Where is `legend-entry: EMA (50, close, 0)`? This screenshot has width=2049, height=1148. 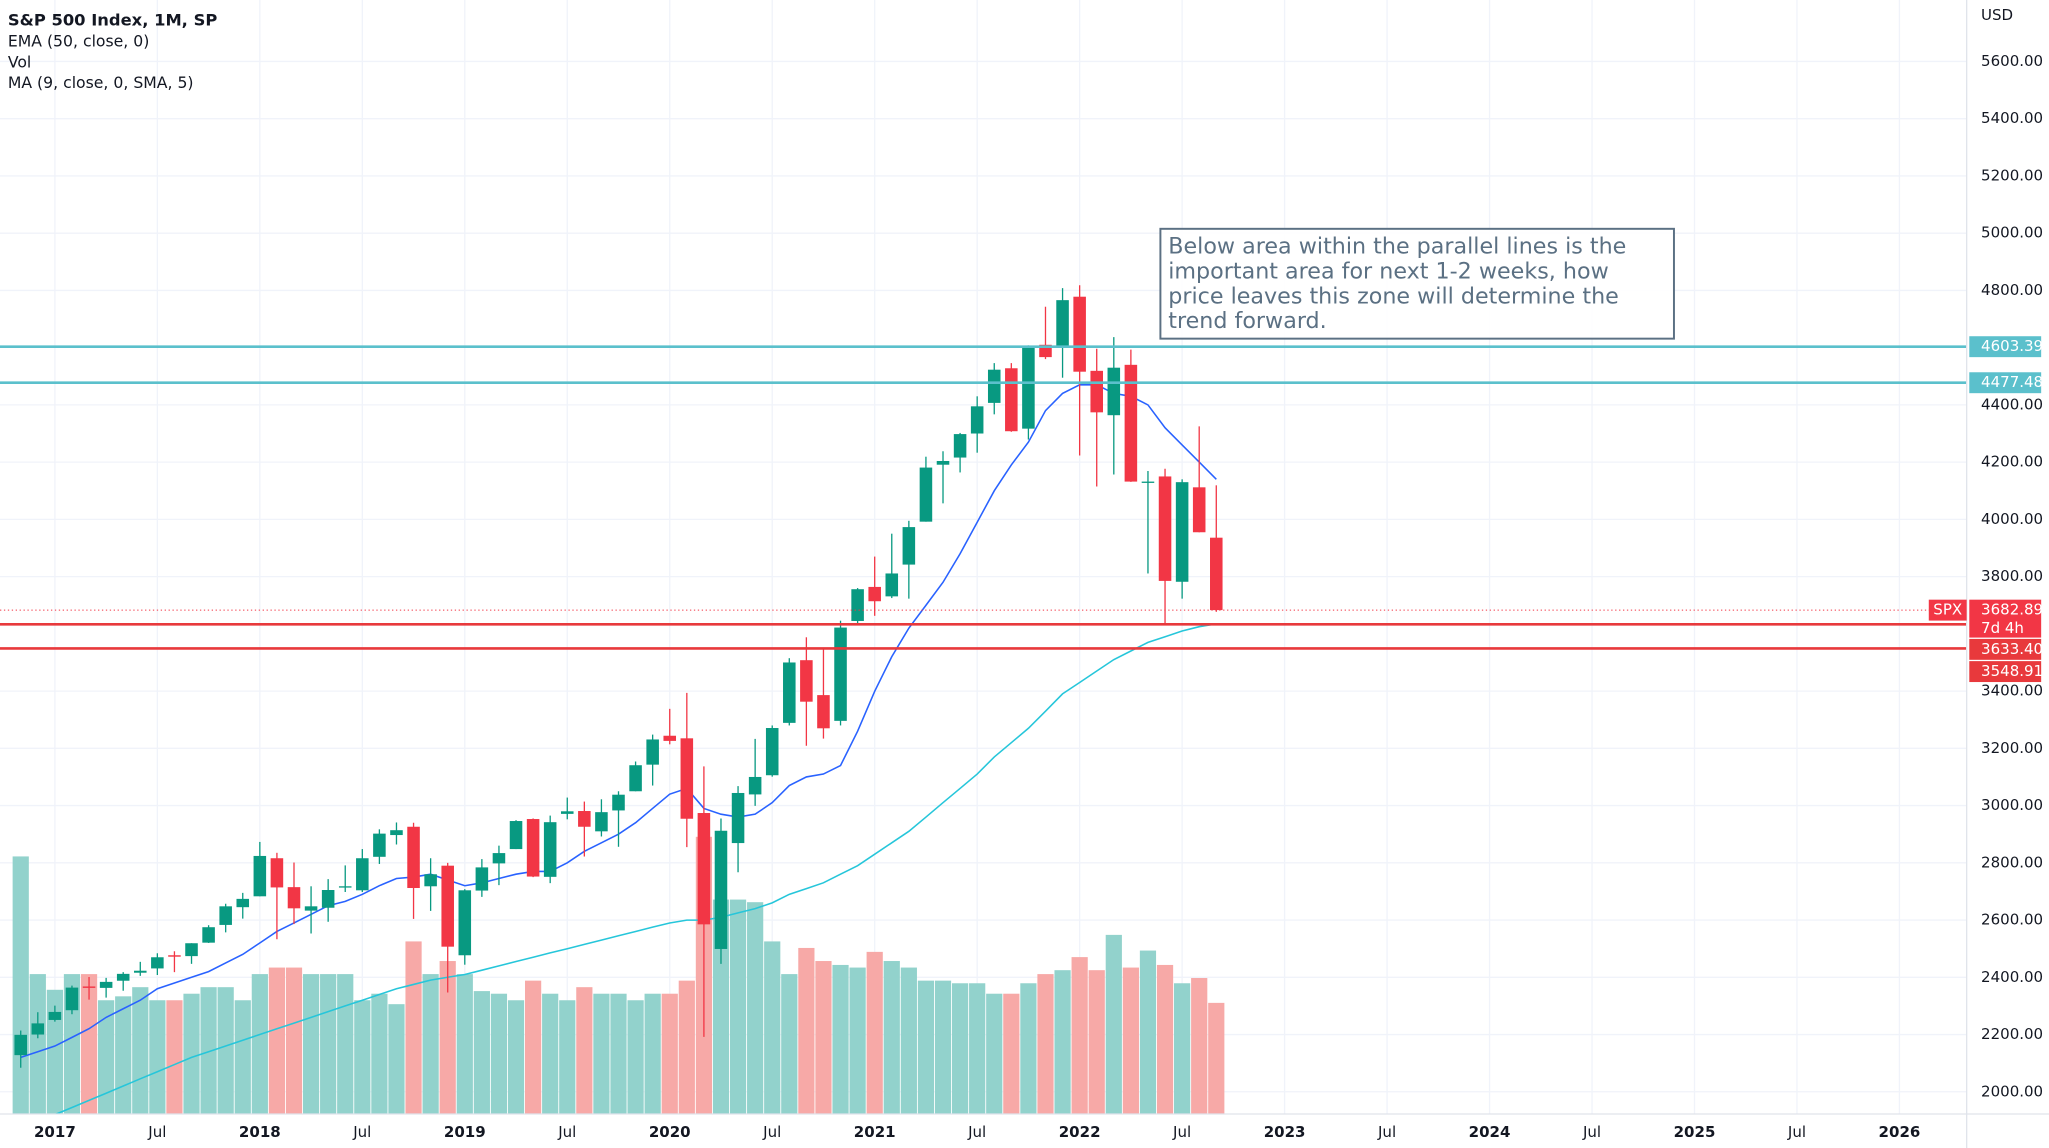
legend-entry: EMA (50, close, 0) is located at coordinates (79, 40).